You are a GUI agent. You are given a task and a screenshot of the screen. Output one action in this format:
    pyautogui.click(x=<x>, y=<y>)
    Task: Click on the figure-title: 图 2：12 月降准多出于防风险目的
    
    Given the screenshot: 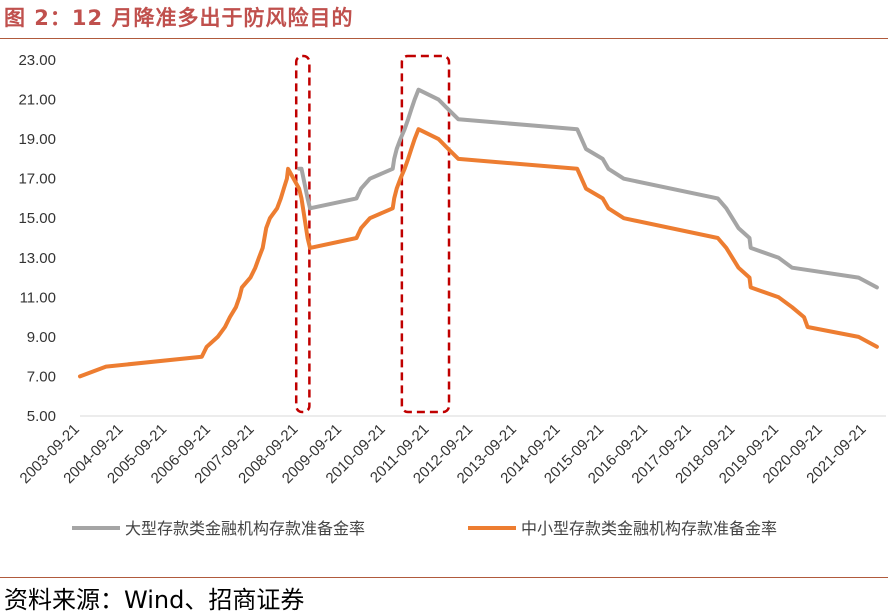 What is the action you would take?
    pyautogui.click(x=179, y=18)
    